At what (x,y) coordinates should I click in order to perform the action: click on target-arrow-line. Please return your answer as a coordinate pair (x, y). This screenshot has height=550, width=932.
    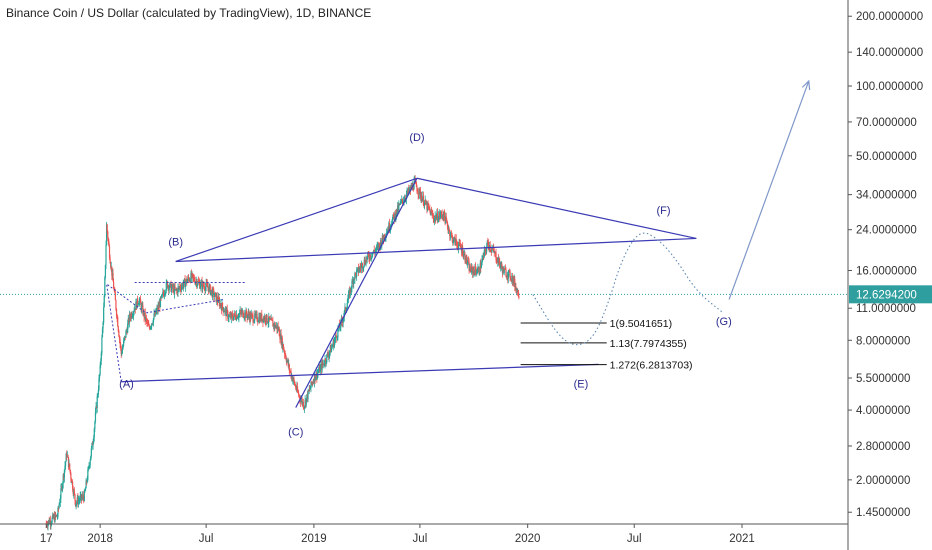
    Looking at the image, I should click on (769, 190).